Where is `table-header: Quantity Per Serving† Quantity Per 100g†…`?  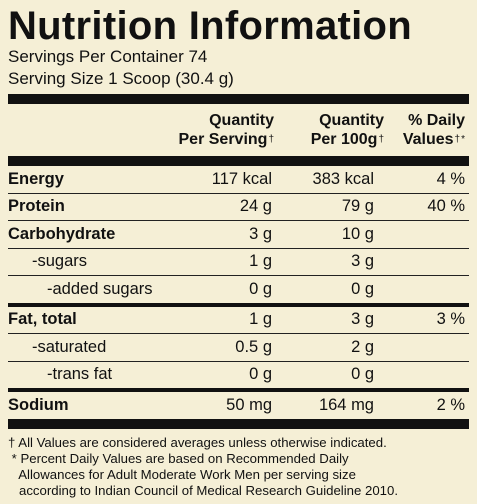 table-header: Quantity Per Serving† Quantity Per 100g†… is located at coordinates (238, 130).